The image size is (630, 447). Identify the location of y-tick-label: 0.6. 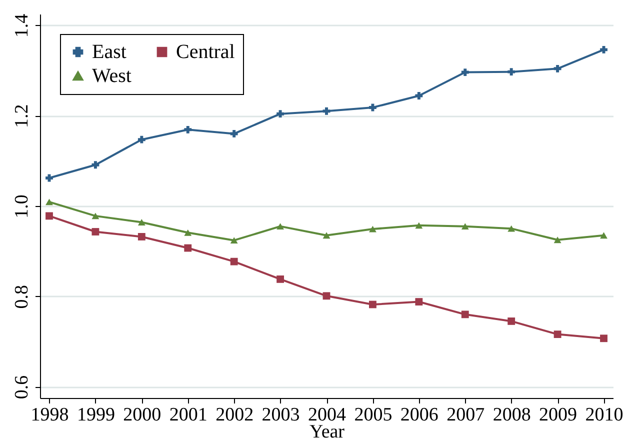
(22, 387).